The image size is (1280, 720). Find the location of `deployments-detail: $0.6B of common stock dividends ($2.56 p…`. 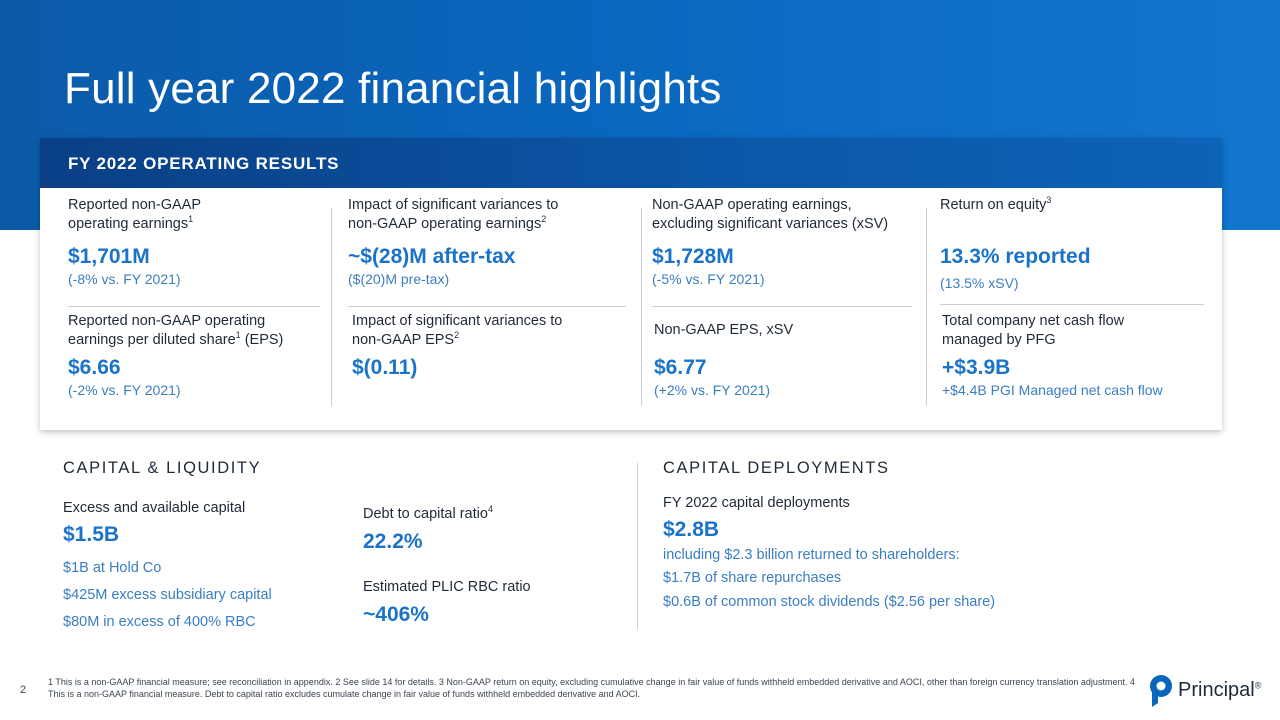

deployments-detail: $0.6B of common stock dividends ($2.56 p… is located at coordinates (829, 602).